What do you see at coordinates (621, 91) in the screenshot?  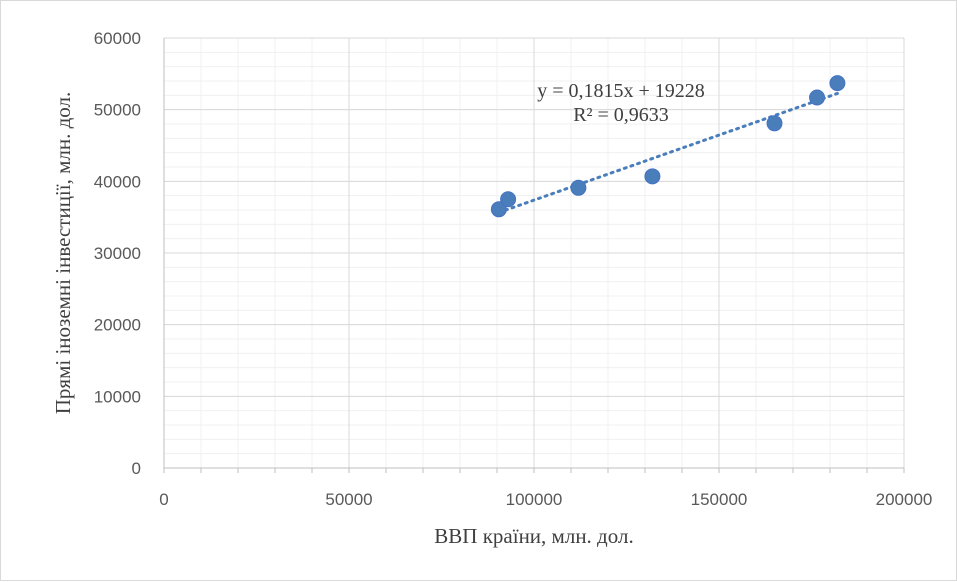 I see `trendline-equation: y = 0,1815x + 19228` at bounding box center [621, 91].